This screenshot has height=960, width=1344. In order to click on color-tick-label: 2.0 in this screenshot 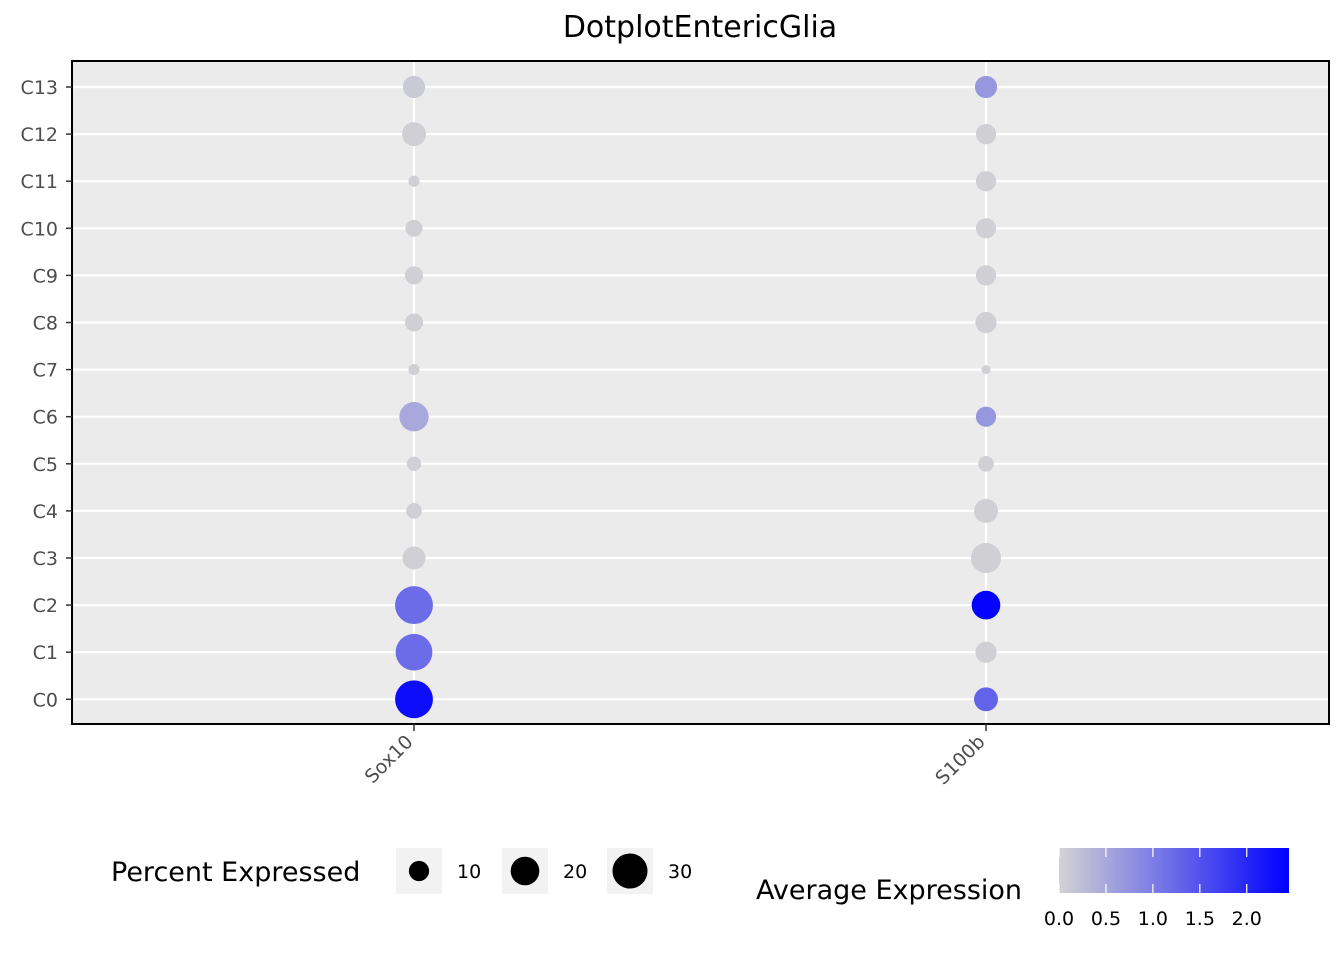, I will do `click(1247, 919)`.